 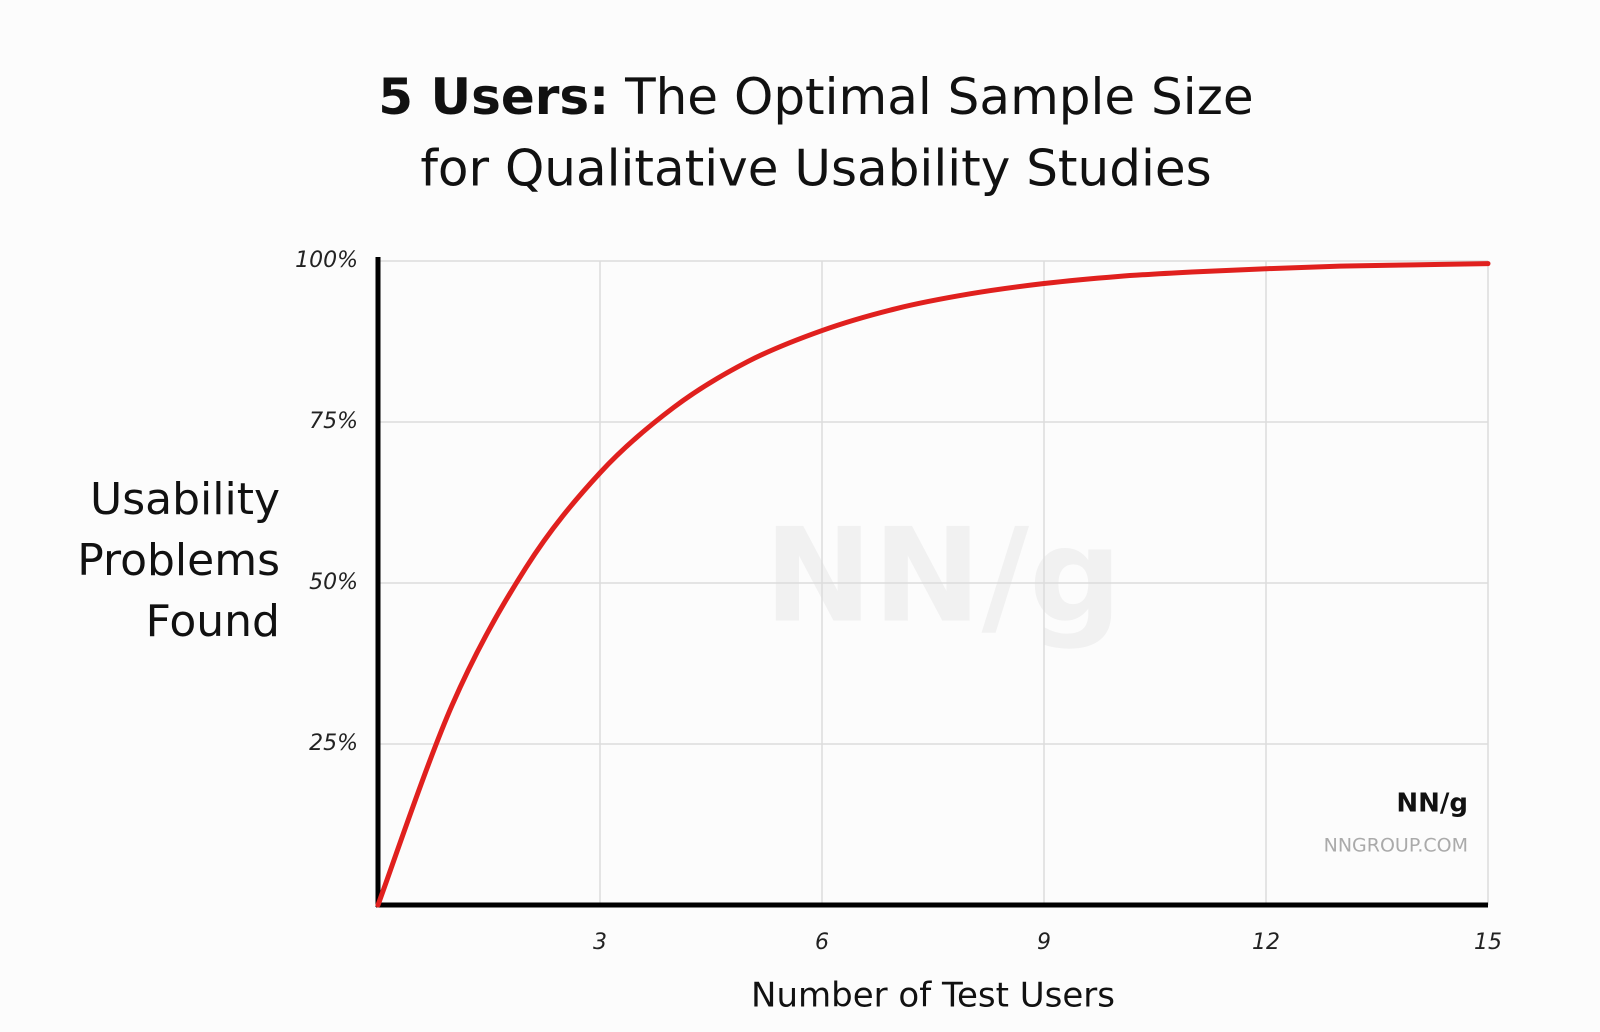 What do you see at coordinates (815, 169) in the screenshot?
I see `chart-subtitle: for Qualitative Usability Studies` at bounding box center [815, 169].